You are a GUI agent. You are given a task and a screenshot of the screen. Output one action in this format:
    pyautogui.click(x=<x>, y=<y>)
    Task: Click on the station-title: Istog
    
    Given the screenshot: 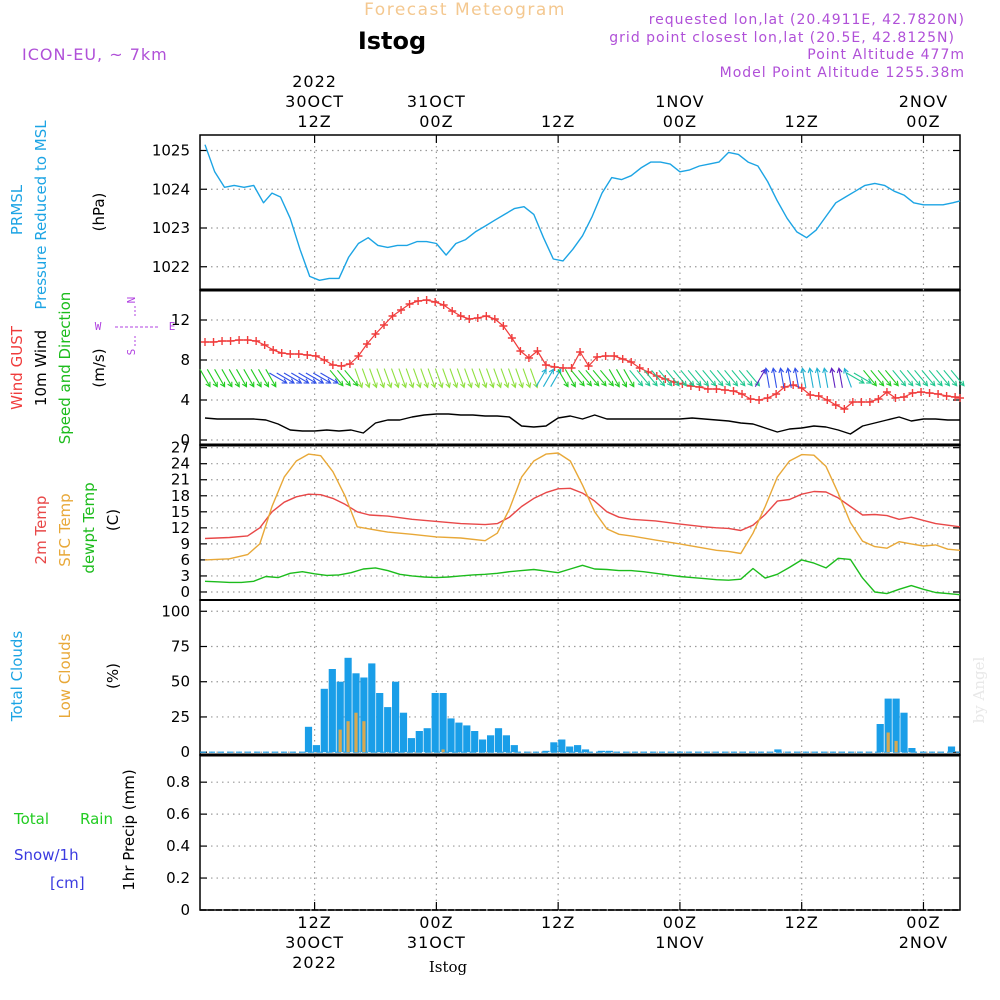 What is the action you would take?
    pyautogui.click(x=392, y=41)
    